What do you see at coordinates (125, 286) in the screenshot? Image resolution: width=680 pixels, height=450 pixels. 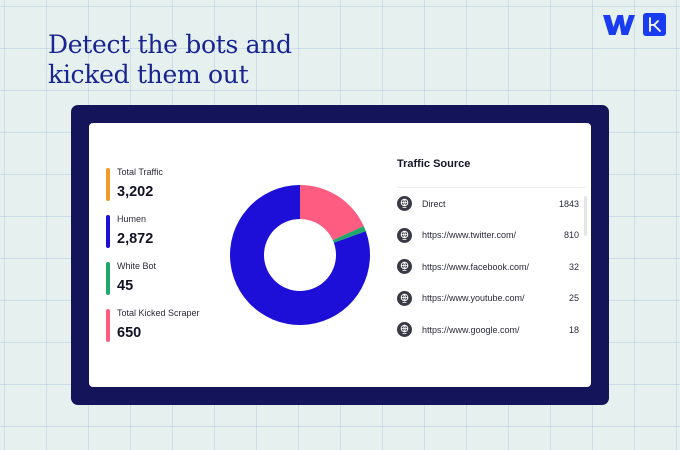 I see `stat-value: 45` at bounding box center [125, 286].